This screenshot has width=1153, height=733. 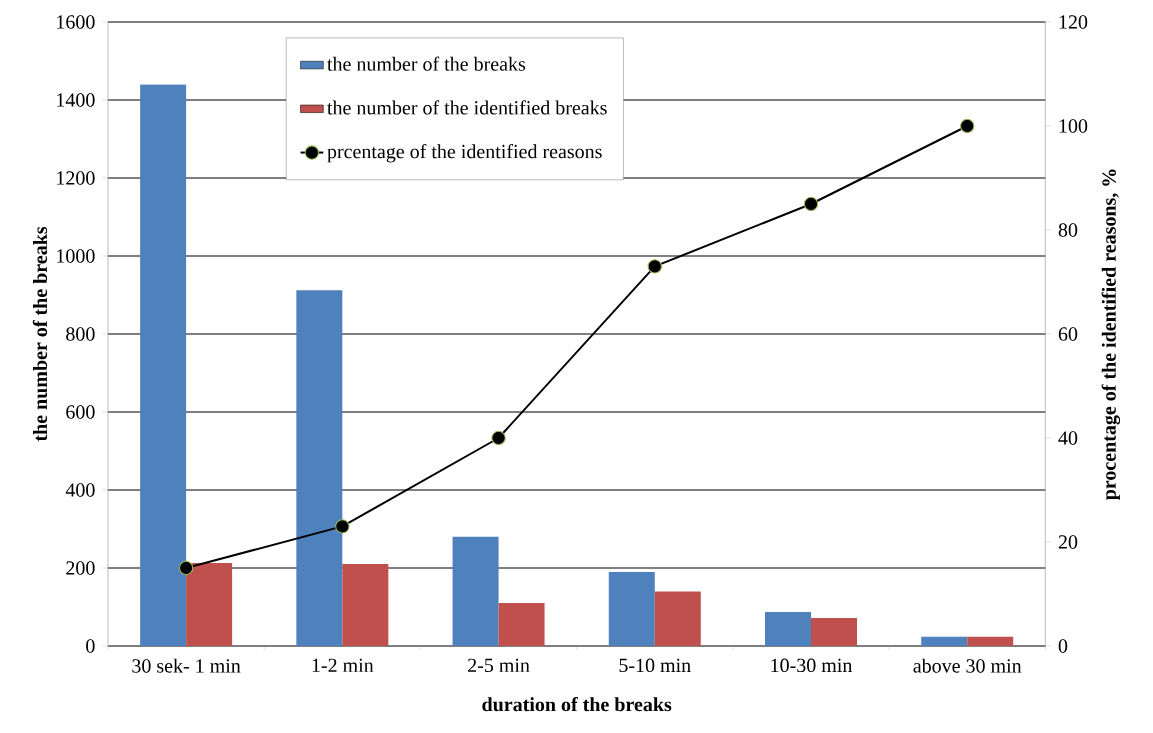 What do you see at coordinates (967, 665) in the screenshot?
I see `x-tick-label: above 30 min` at bounding box center [967, 665].